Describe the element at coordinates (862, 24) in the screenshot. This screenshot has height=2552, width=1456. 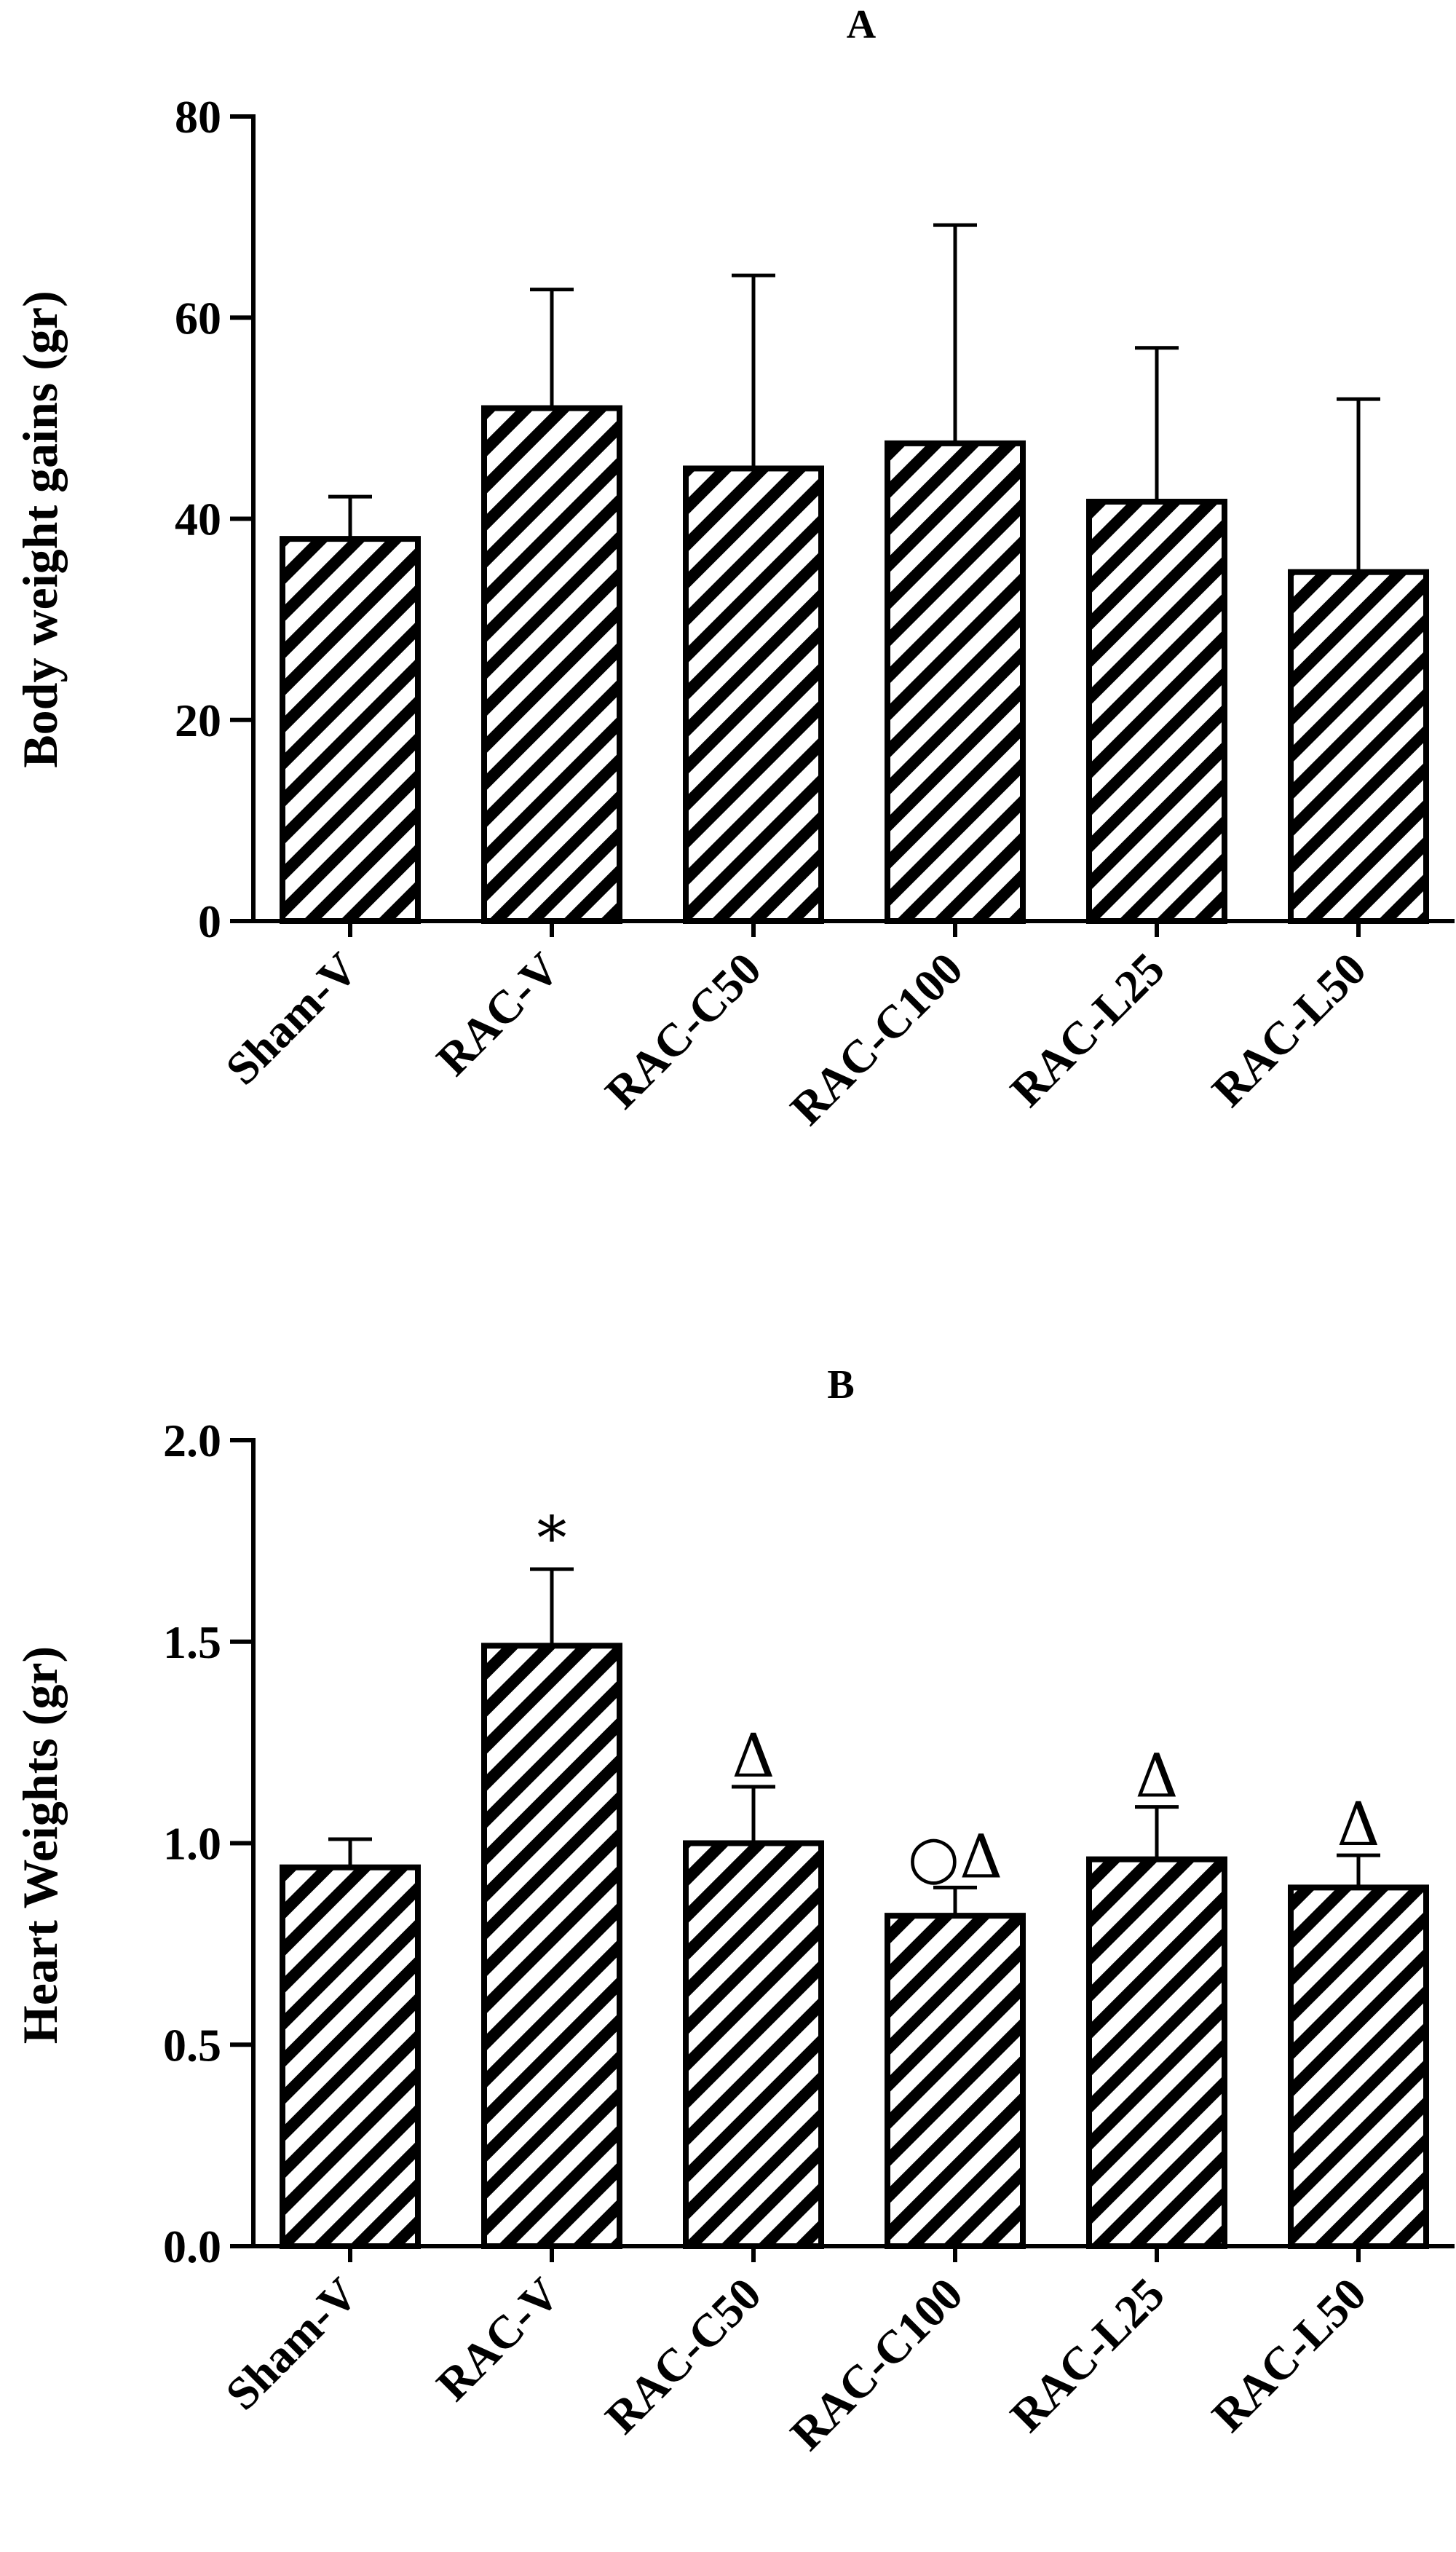
I see `chart-a-title: A` at that location.